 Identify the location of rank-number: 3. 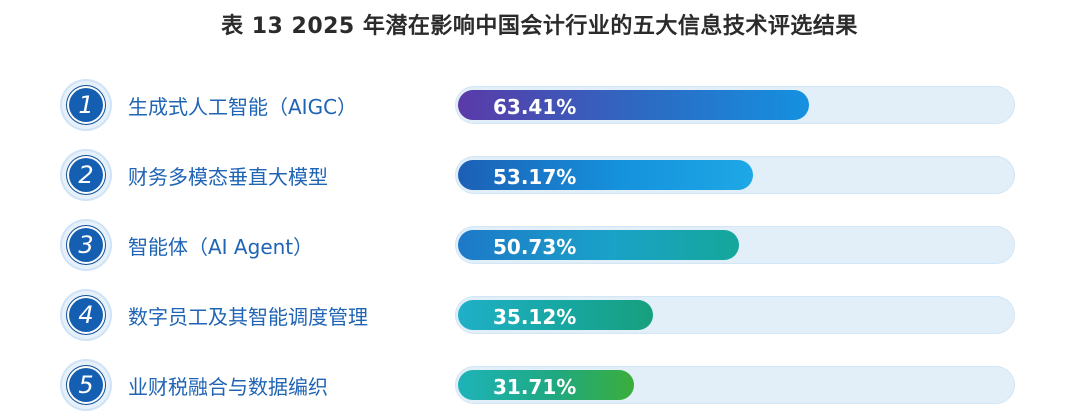
(86, 245).